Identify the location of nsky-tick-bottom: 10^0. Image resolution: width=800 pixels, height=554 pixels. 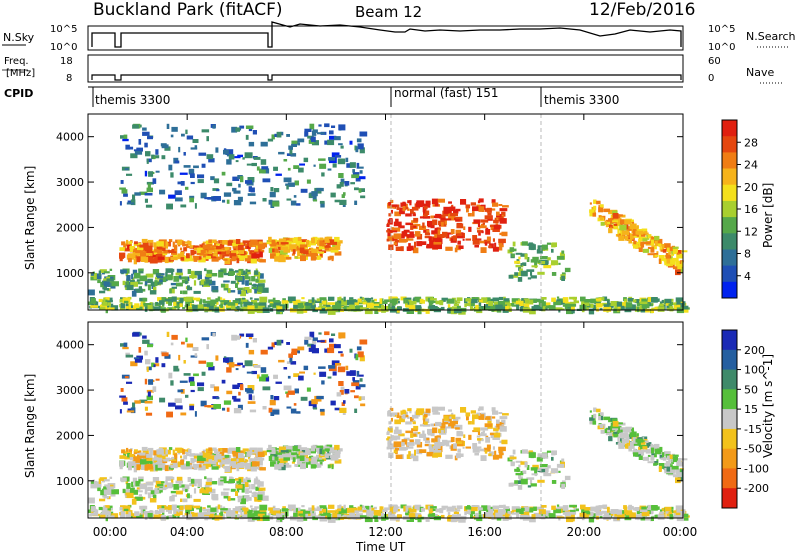
(63, 47).